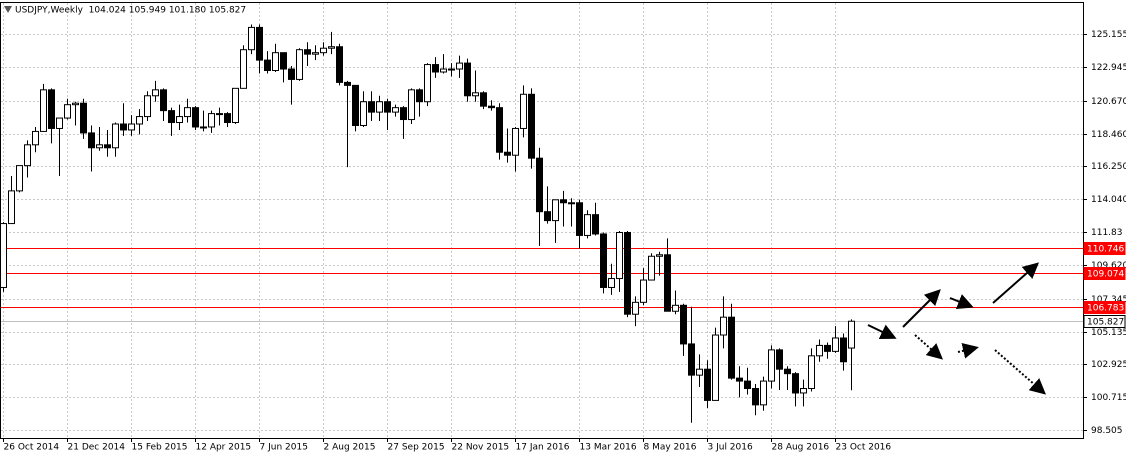  I want to click on y-tick-label: 120.670, so click(1108, 102).